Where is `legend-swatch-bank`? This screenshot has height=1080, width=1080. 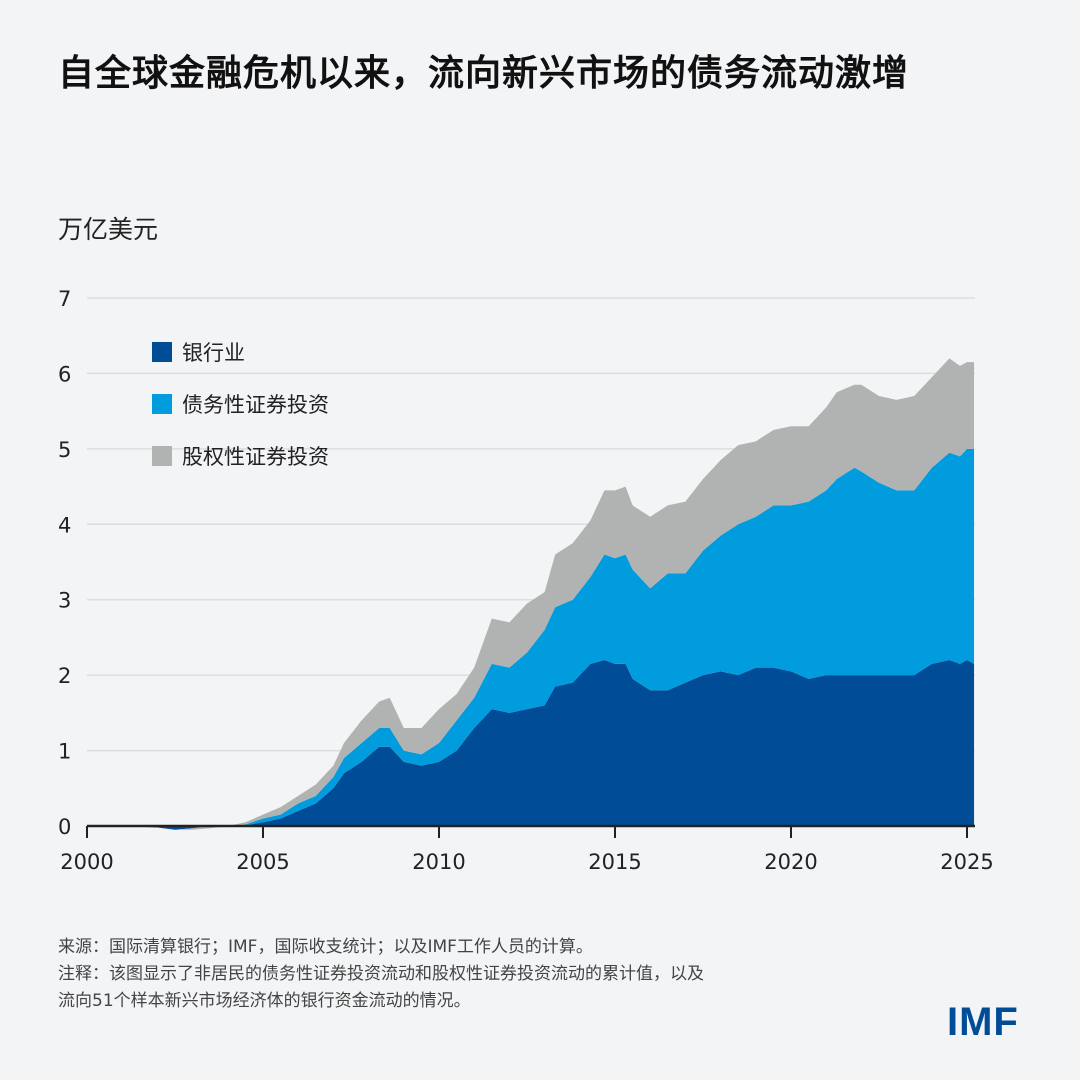
legend-swatch-bank is located at coordinates (162, 352).